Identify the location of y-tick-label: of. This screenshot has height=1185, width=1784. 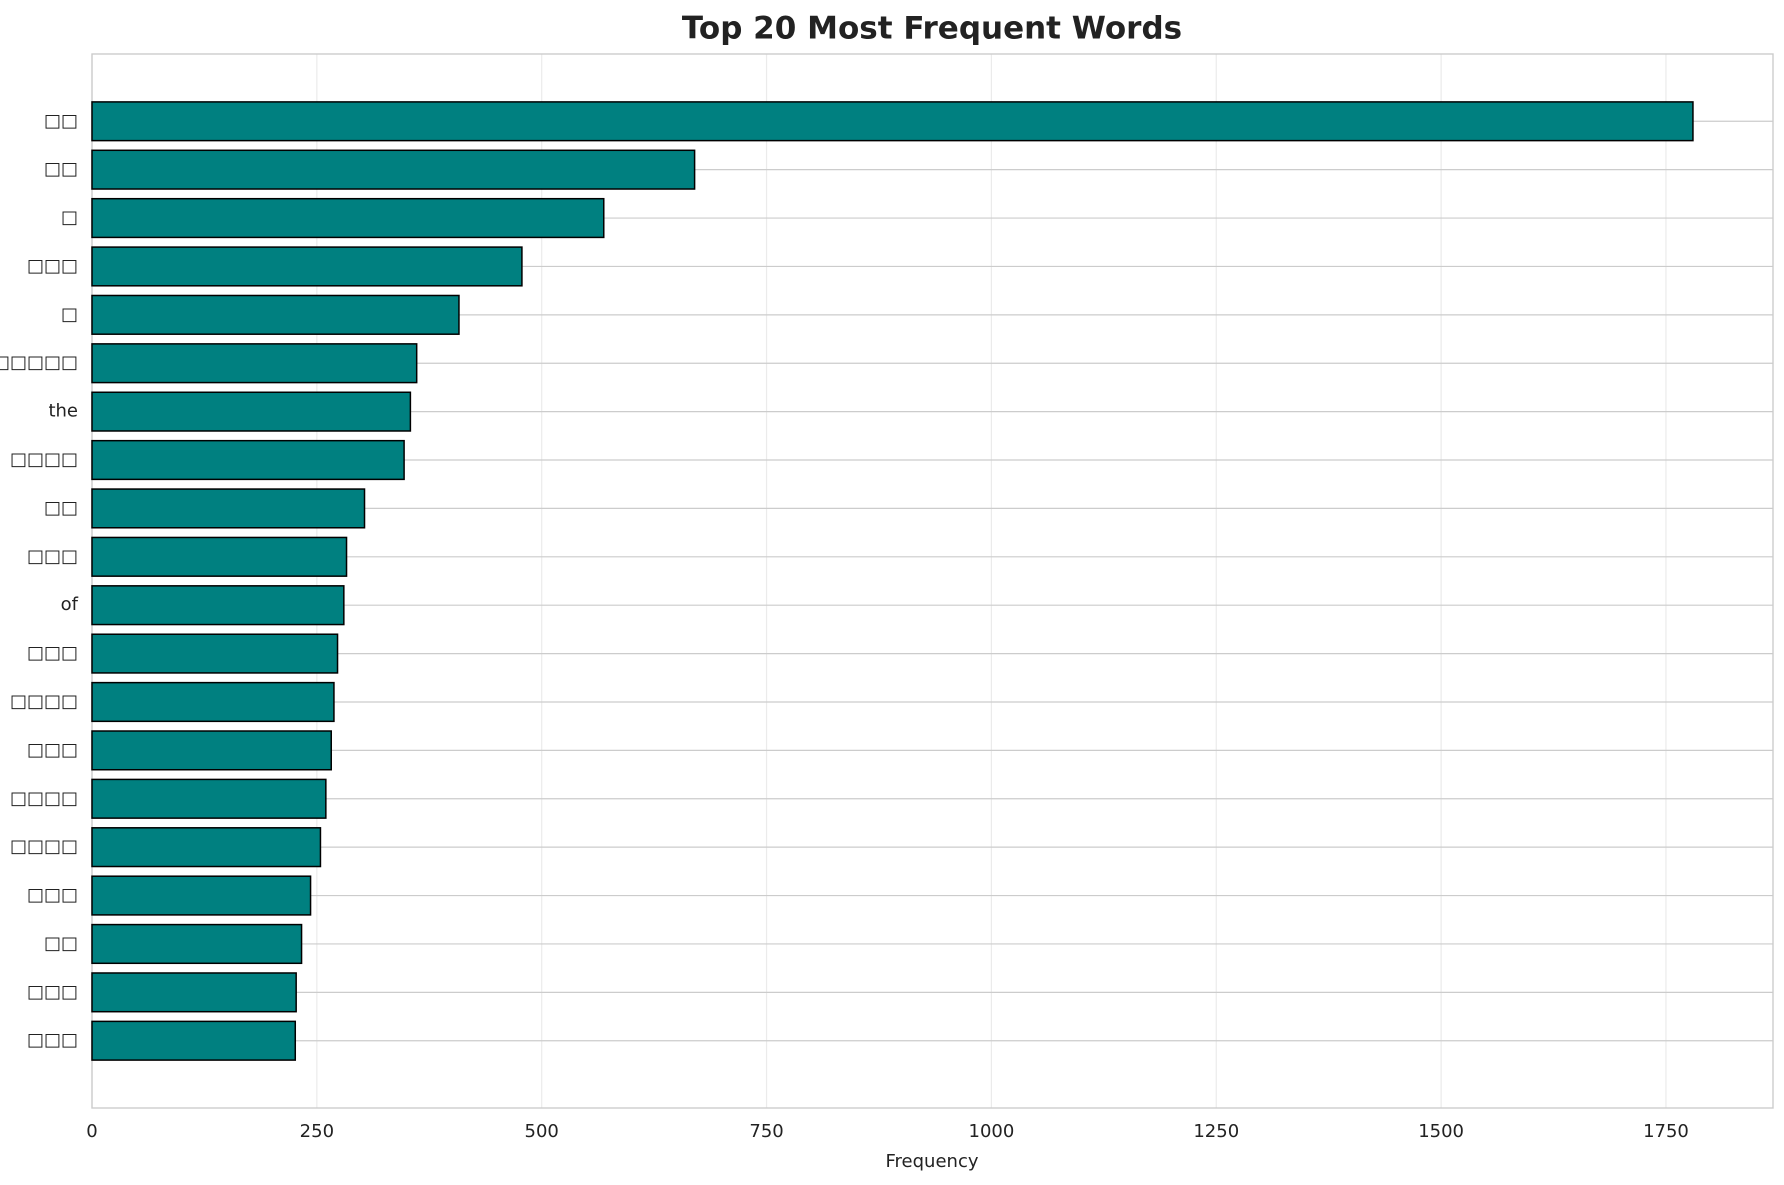
(70, 604).